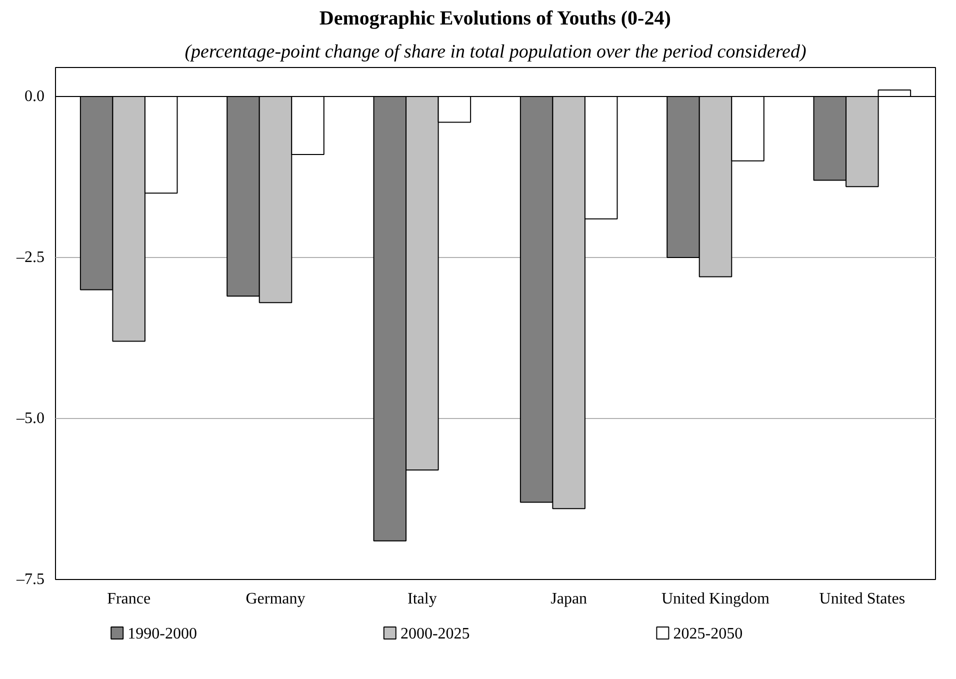 The image size is (956, 679). What do you see at coordinates (422, 599) in the screenshot?
I see `x-tick-label: Italy` at bounding box center [422, 599].